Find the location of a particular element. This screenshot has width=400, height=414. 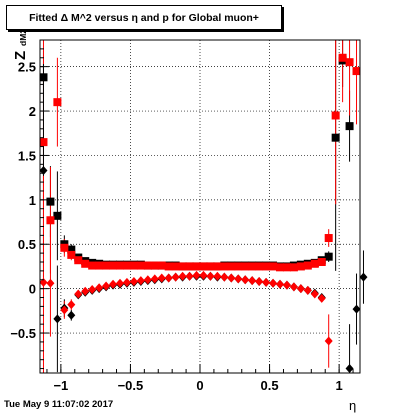

y-tick-label: 1 is located at coordinates (32, 200).